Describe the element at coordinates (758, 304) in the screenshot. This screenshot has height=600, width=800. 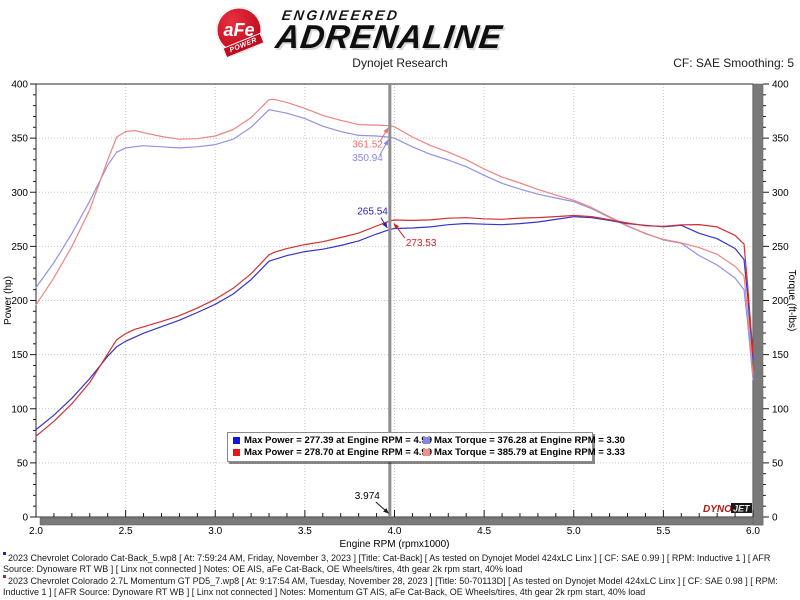
I see `vertical-scrollbar` at that location.